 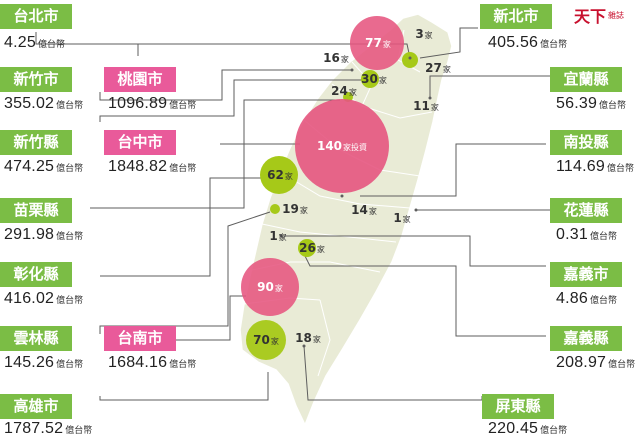 I want to click on bubble-count-tainan: 90 家, so click(x=270, y=287).